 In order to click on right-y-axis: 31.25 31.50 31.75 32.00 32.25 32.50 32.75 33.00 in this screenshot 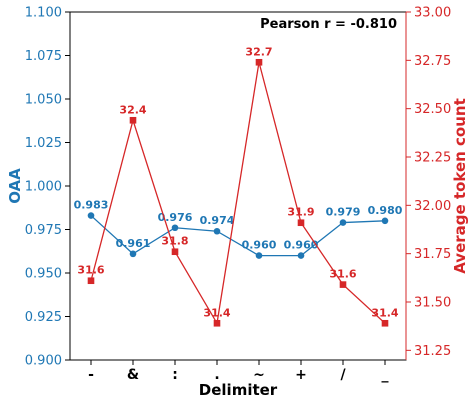, I will do `click(428, 183)`.